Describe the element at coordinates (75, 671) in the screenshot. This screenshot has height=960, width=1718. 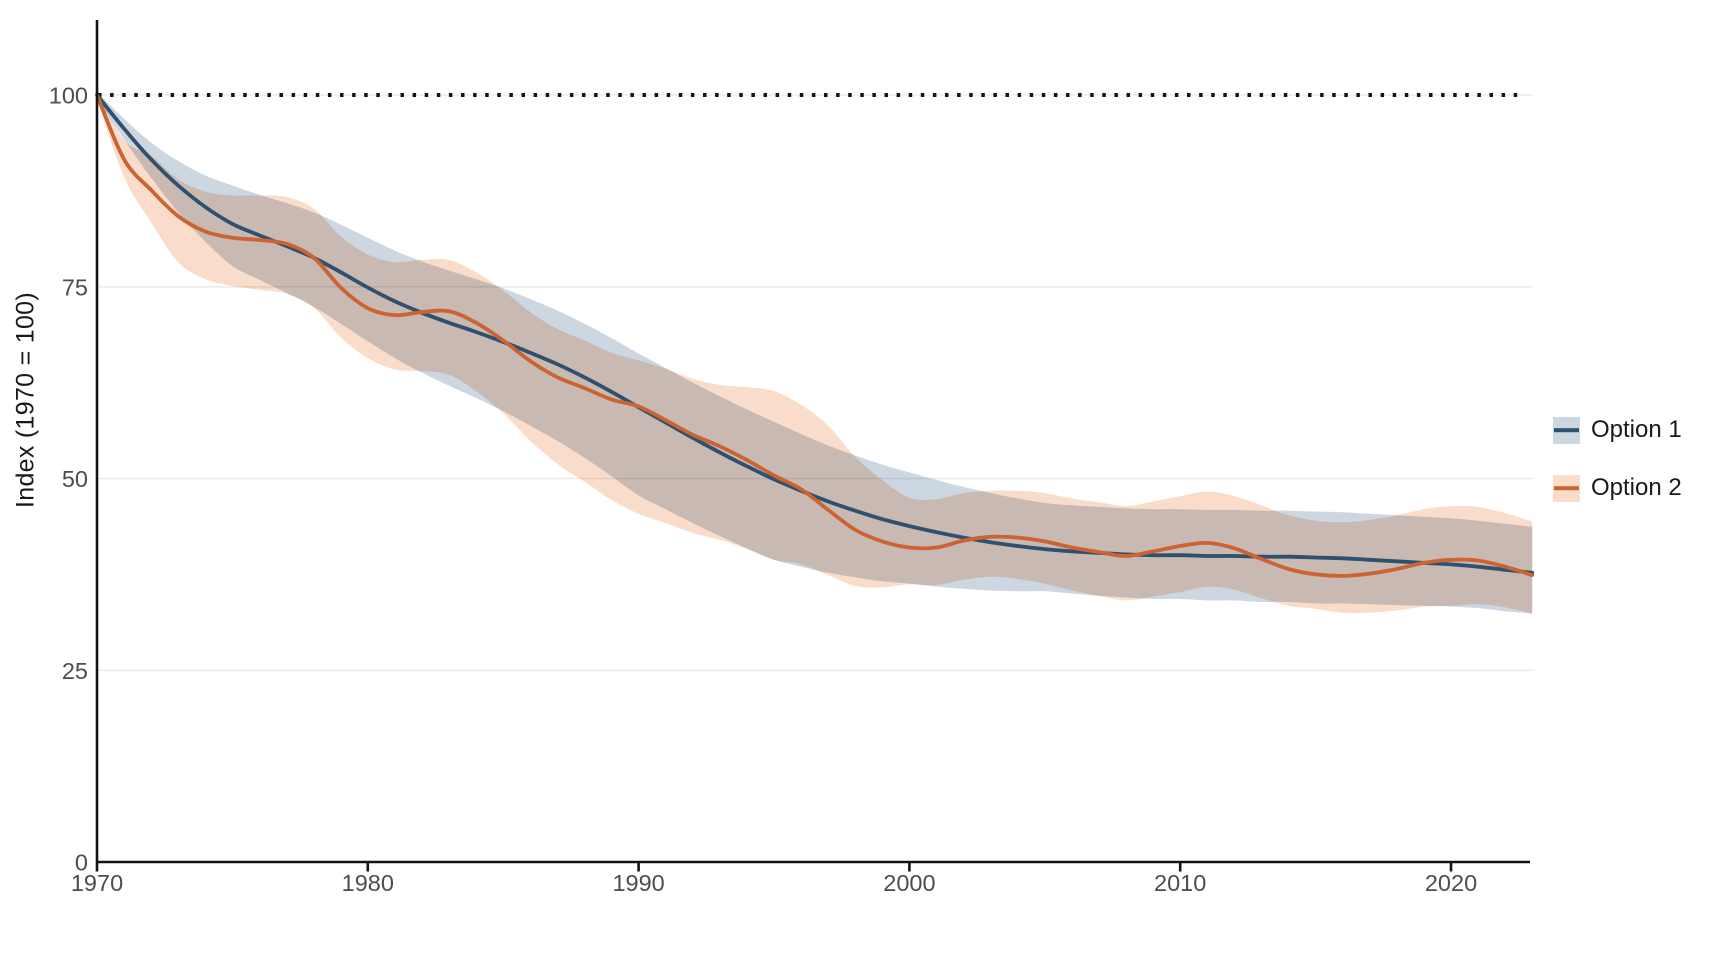
I see `y-tick-label-25: 25` at that location.